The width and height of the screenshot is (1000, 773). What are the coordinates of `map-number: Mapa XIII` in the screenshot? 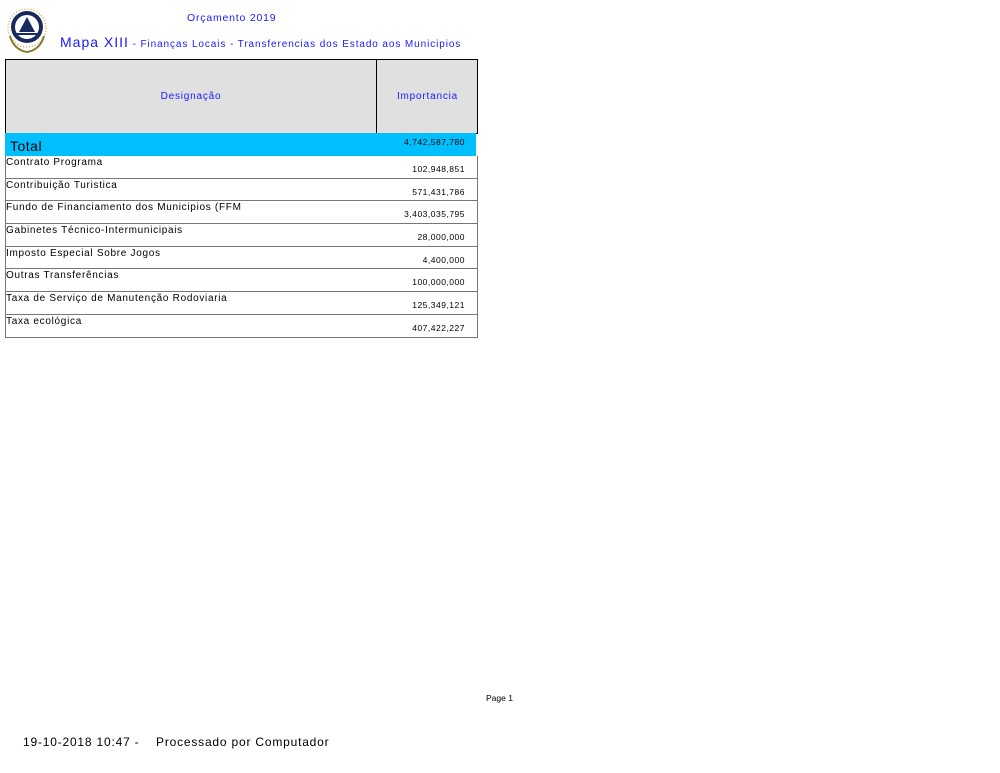 It's located at (94, 42).